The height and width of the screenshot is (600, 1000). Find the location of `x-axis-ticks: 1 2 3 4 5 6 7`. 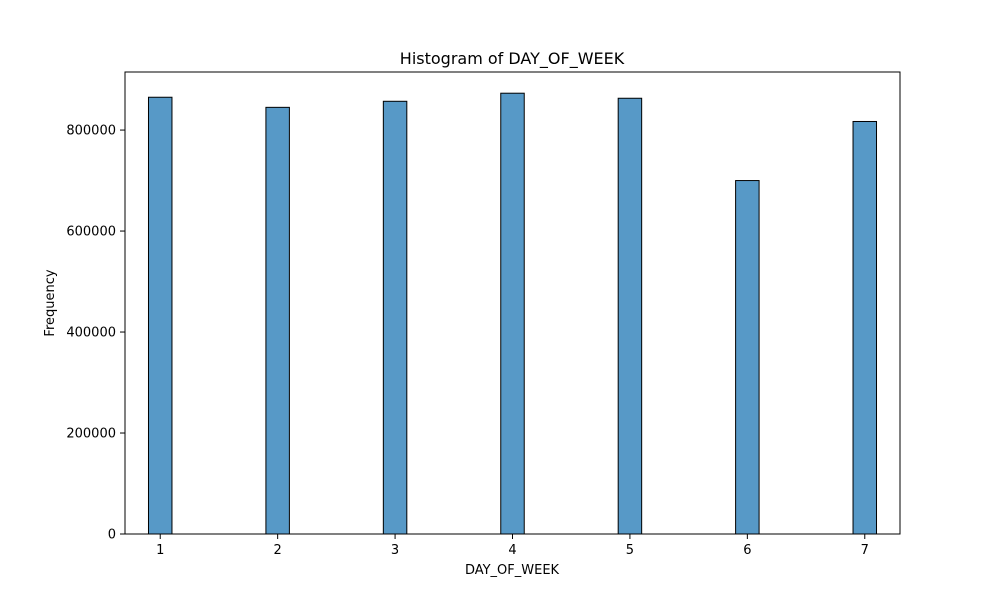

x-axis-ticks: 1 2 3 4 5 6 7 is located at coordinates (512, 546).